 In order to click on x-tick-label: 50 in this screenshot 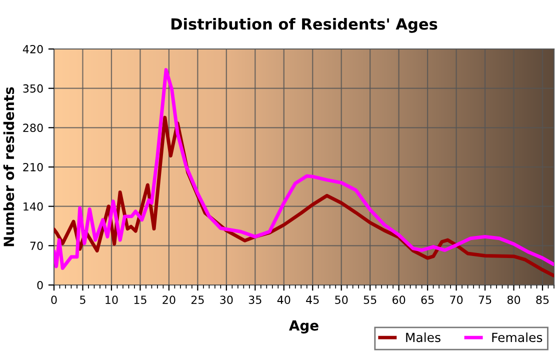, I will do `click(341, 300)`.